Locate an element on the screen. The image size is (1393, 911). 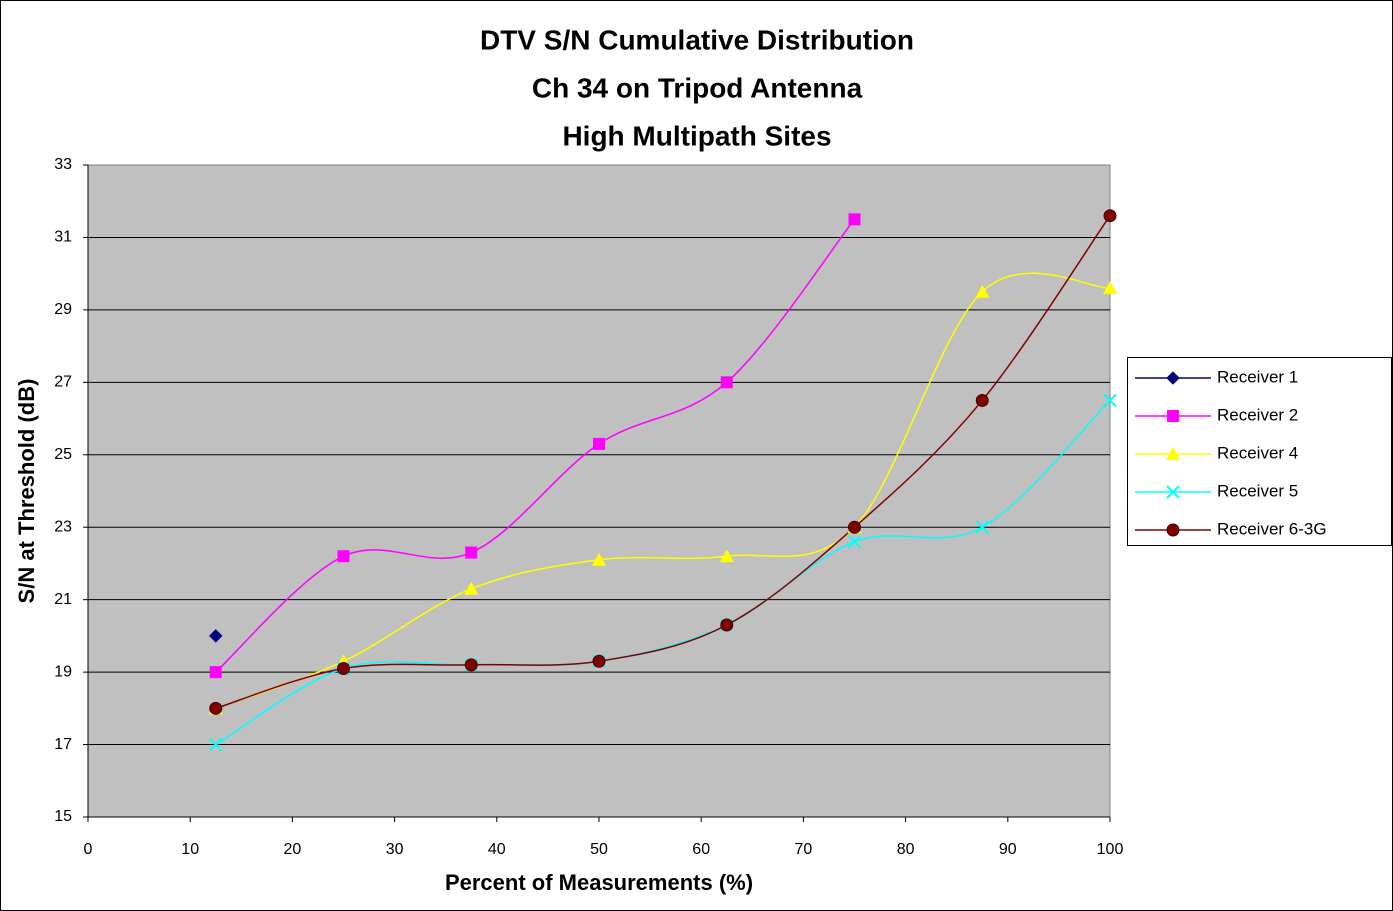
y-tick-label: 25 is located at coordinates (63, 454).